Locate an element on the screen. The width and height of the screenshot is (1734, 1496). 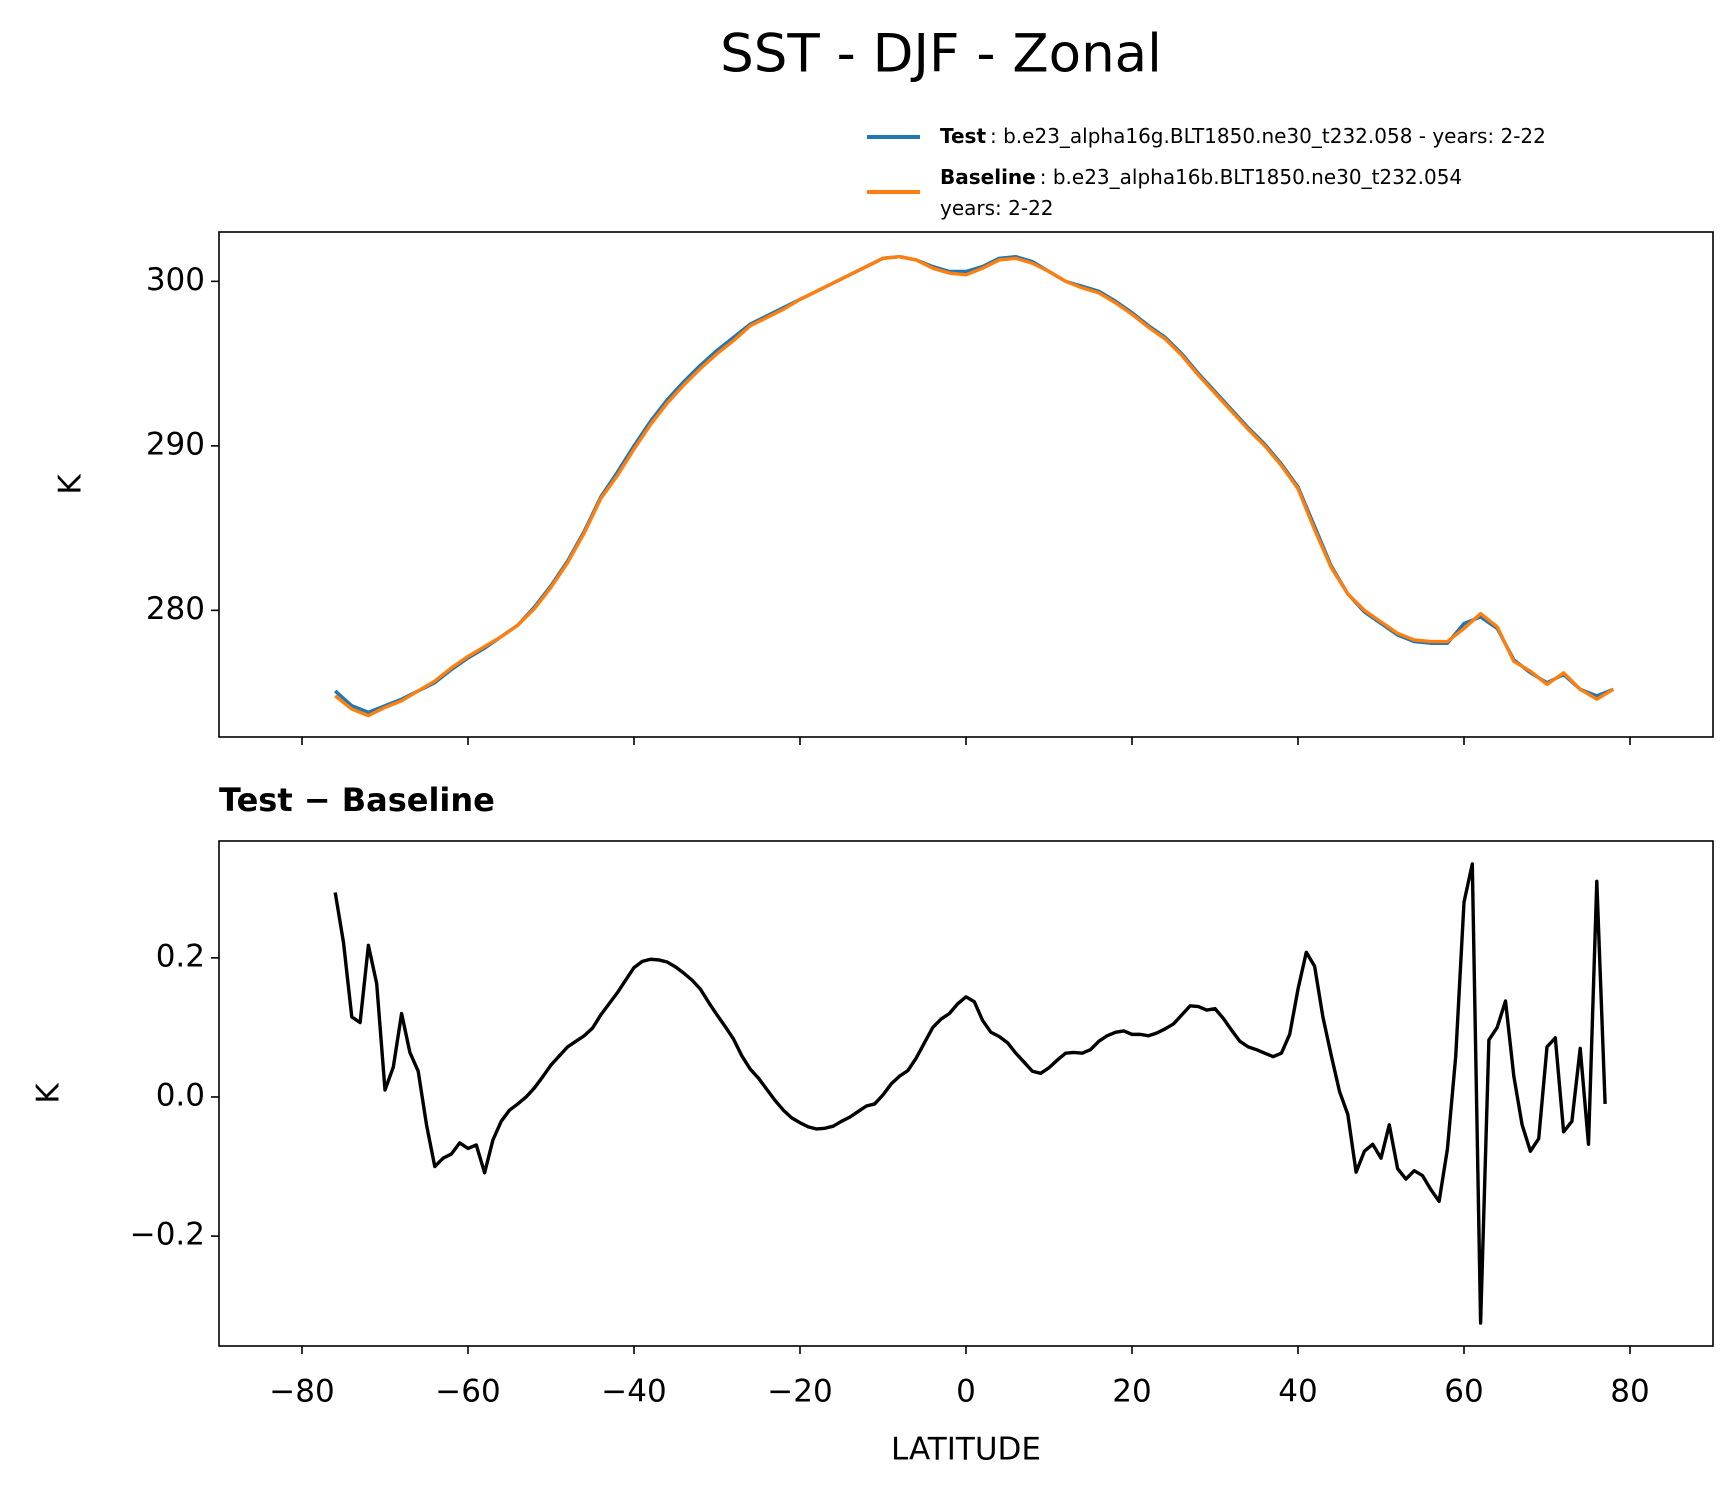
x-axis-label: LATITUDE is located at coordinates (966, 1450).